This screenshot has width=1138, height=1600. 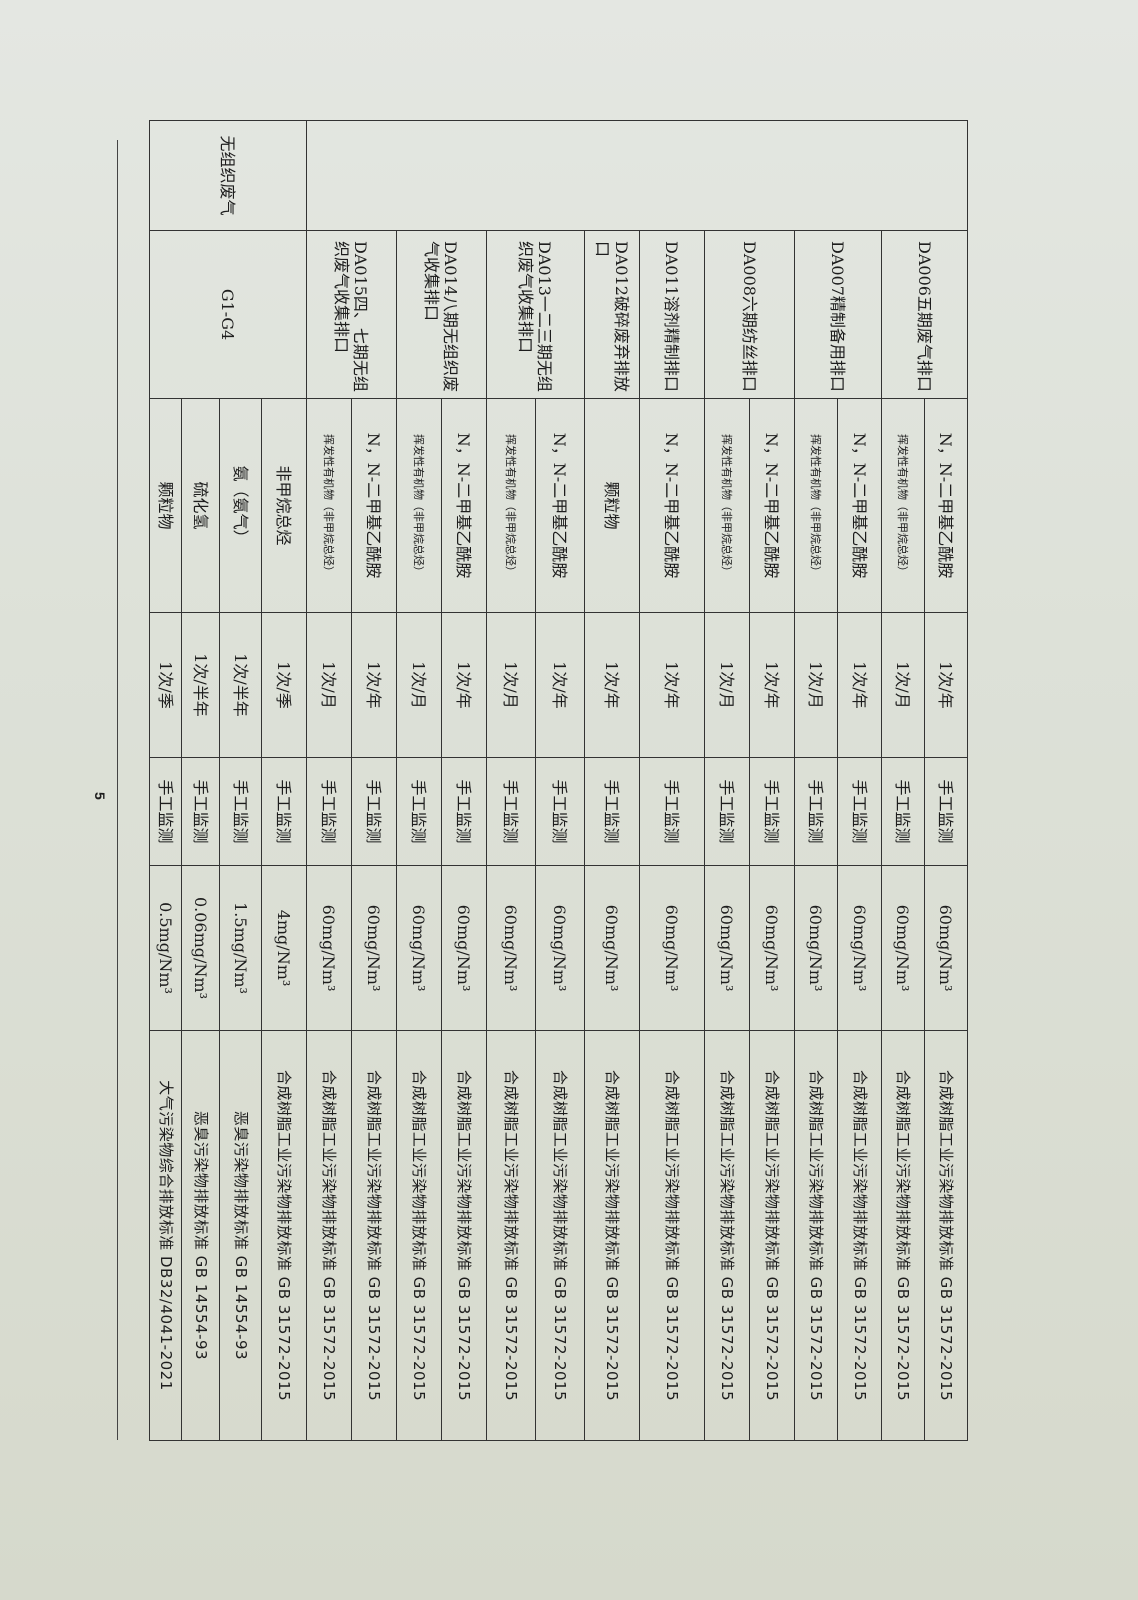 I want to click on limit-cell: 0.5mg/Nm³, so click(x=165, y=948).